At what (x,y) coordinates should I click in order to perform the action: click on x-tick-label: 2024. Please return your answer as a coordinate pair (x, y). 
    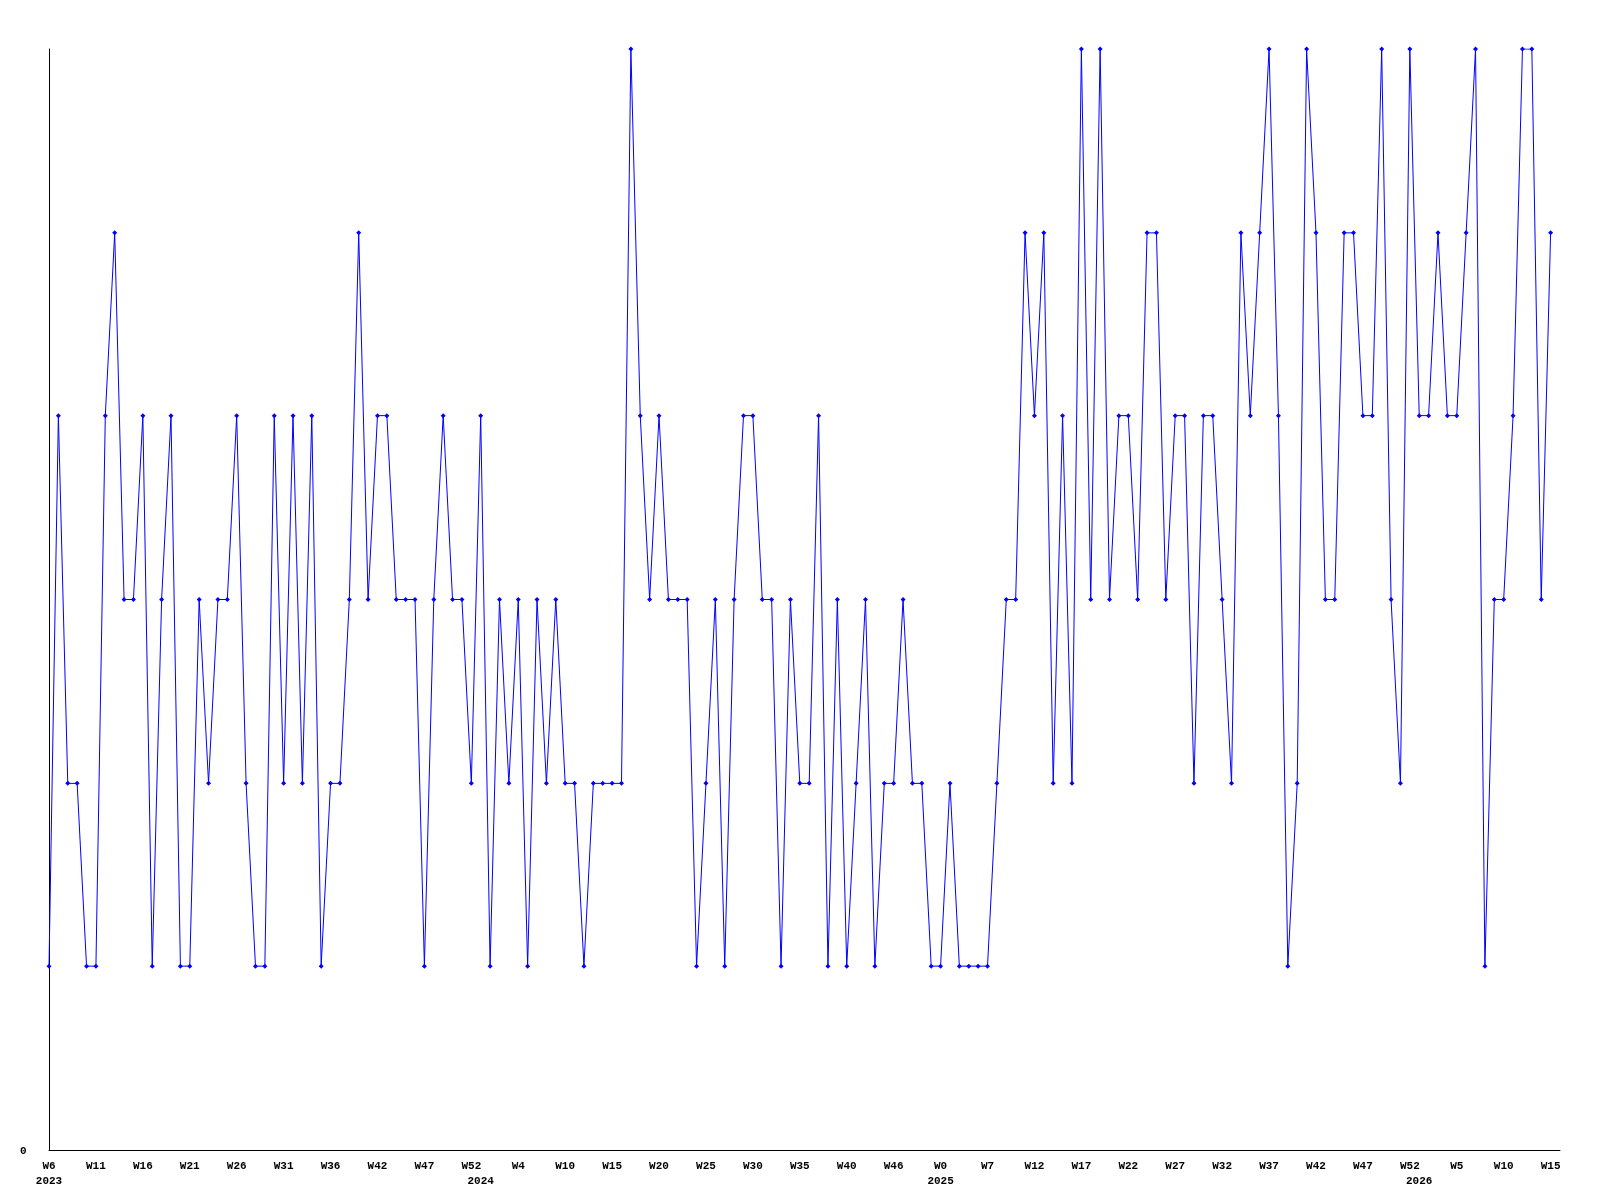
    Looking at the image, I should click on (481, 1180).